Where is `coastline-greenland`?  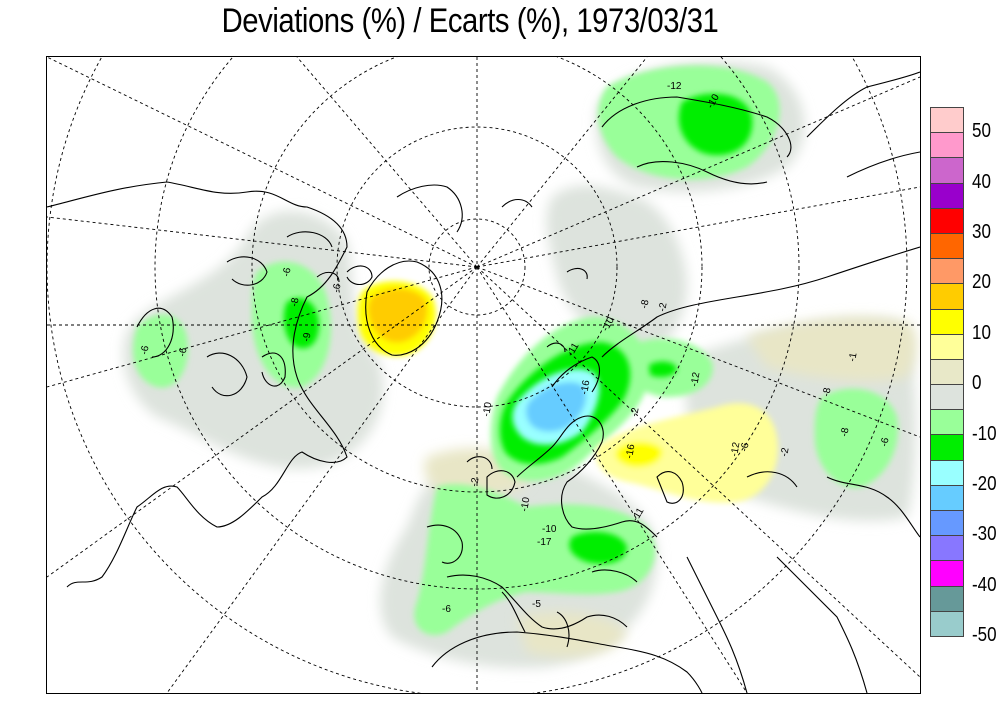
coastline-greenland is located at coordinates (404, 308).